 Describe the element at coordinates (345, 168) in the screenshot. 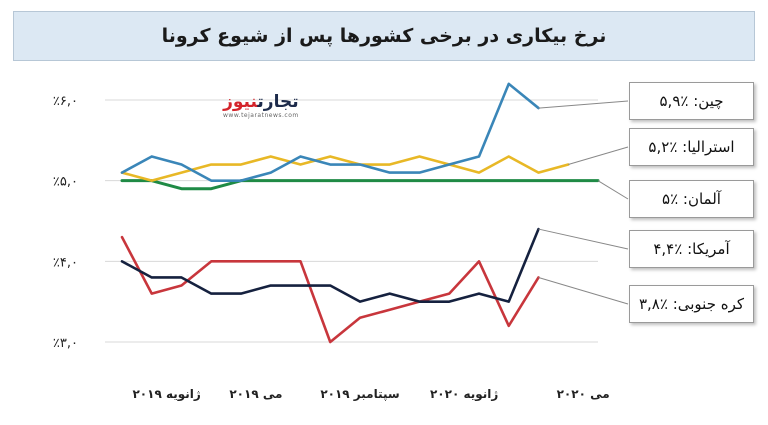

I see `series-line-australia` at that location.